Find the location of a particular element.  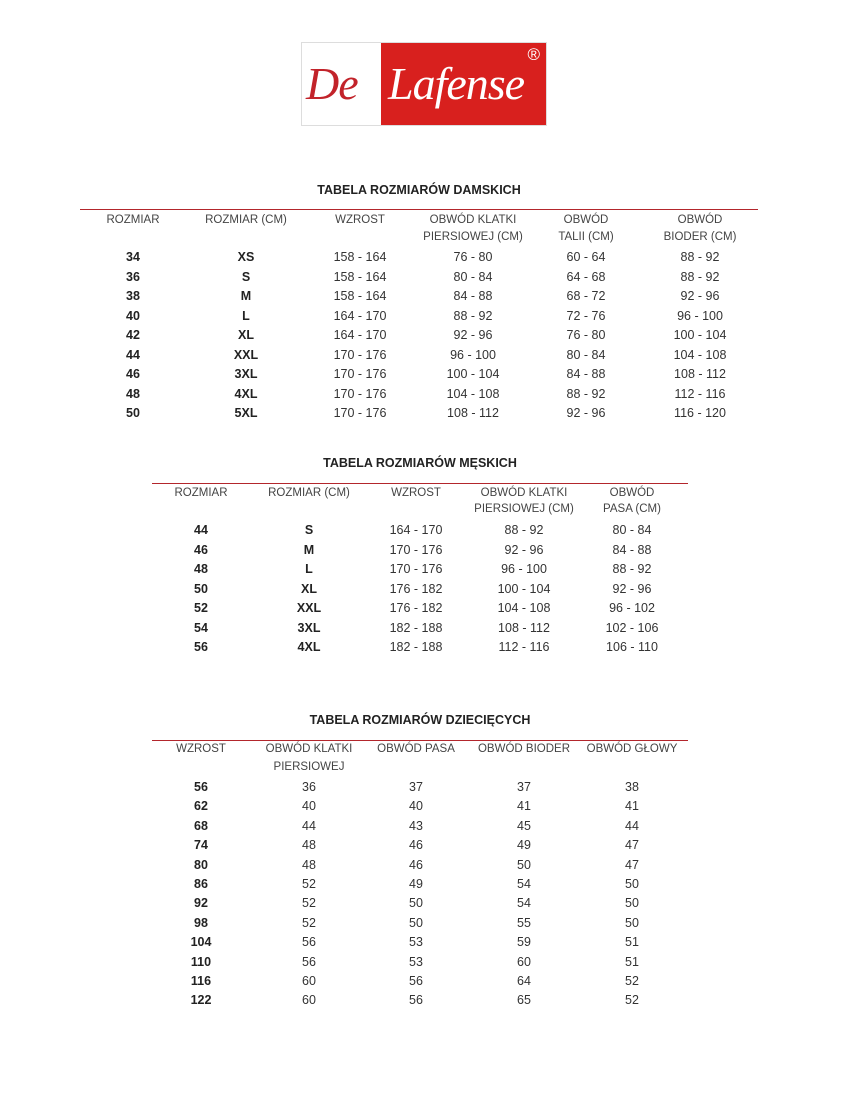

table-cell: 55 is located at coordinates (524, 922).